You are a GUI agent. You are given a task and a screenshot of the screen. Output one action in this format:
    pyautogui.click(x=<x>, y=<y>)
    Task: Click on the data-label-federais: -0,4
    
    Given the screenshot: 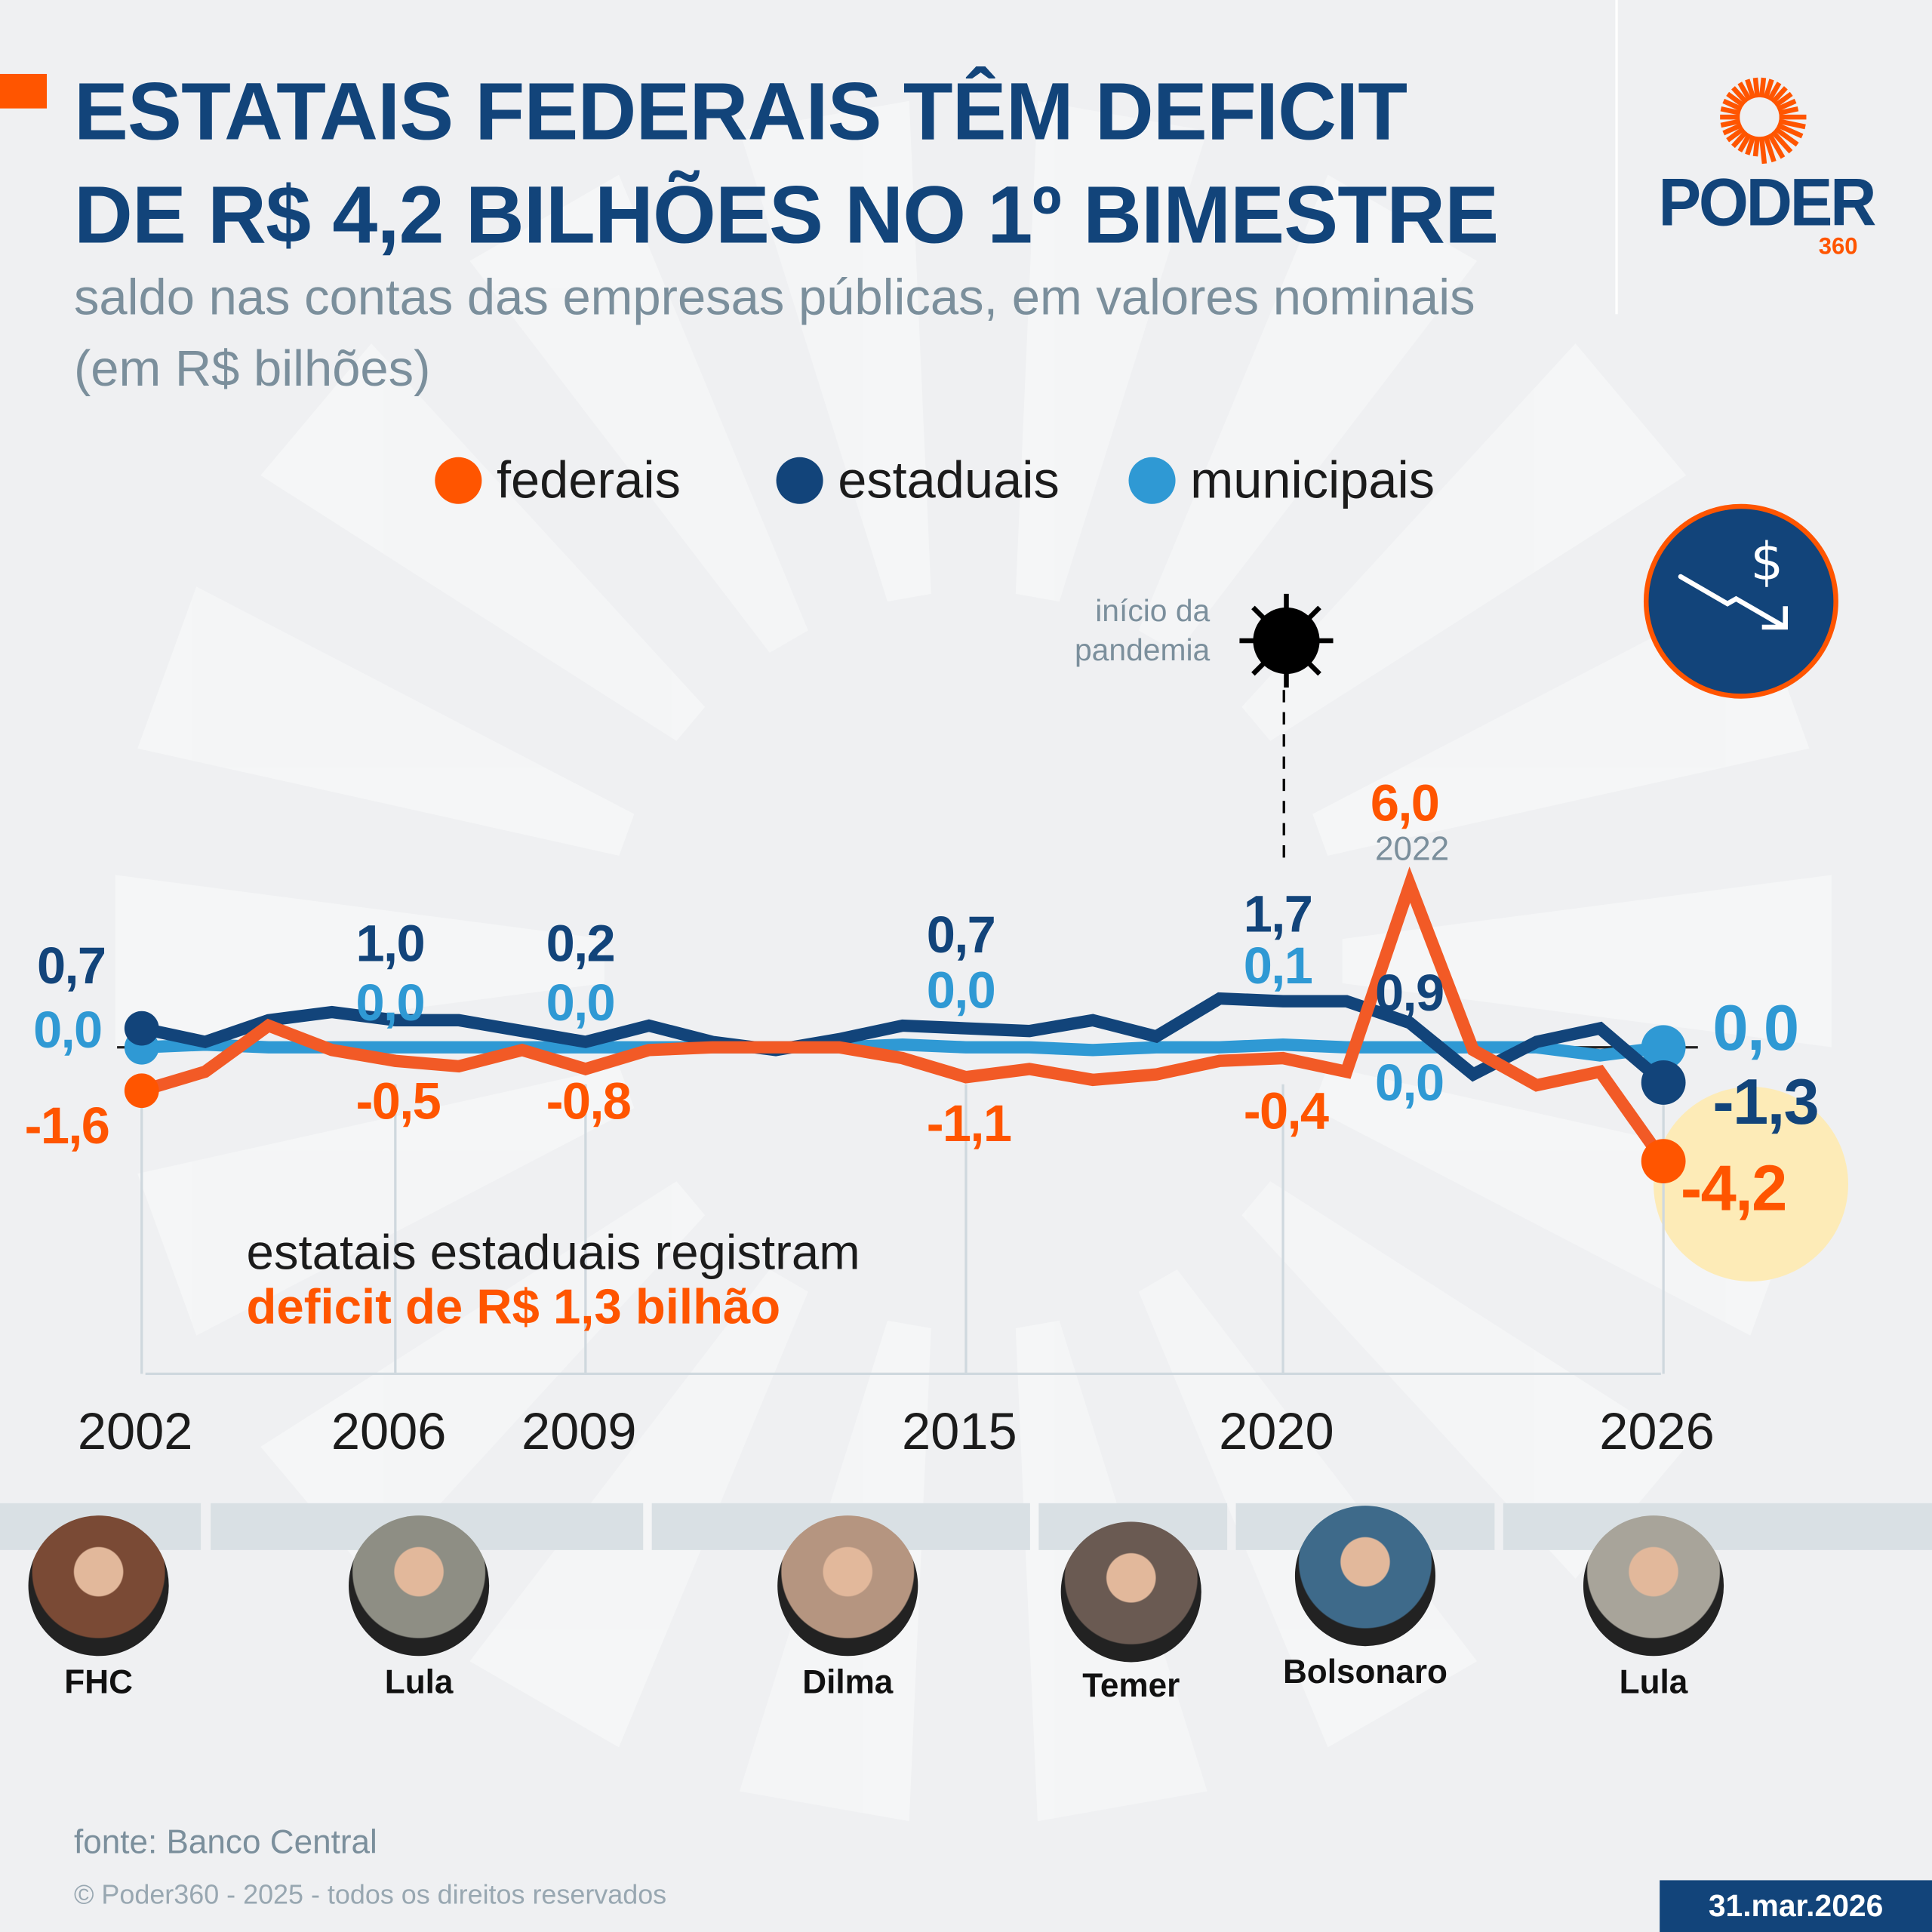 What is the action you would take?
    pyautogui.click(x=1286, y=1110)
    